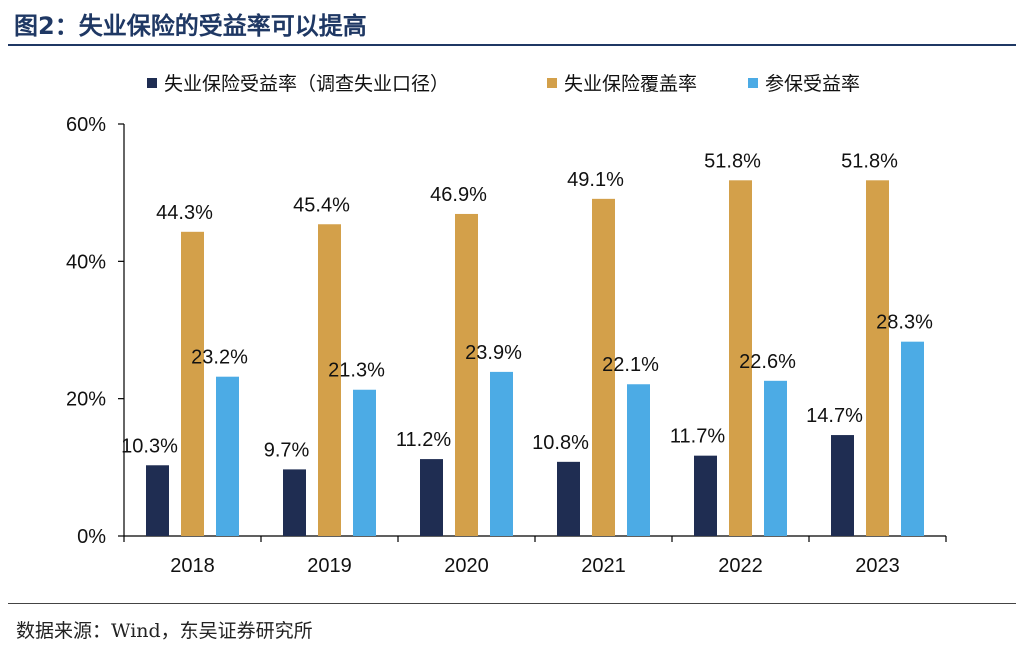  I want to click on data-label: 22.6%, so click(767, 362).